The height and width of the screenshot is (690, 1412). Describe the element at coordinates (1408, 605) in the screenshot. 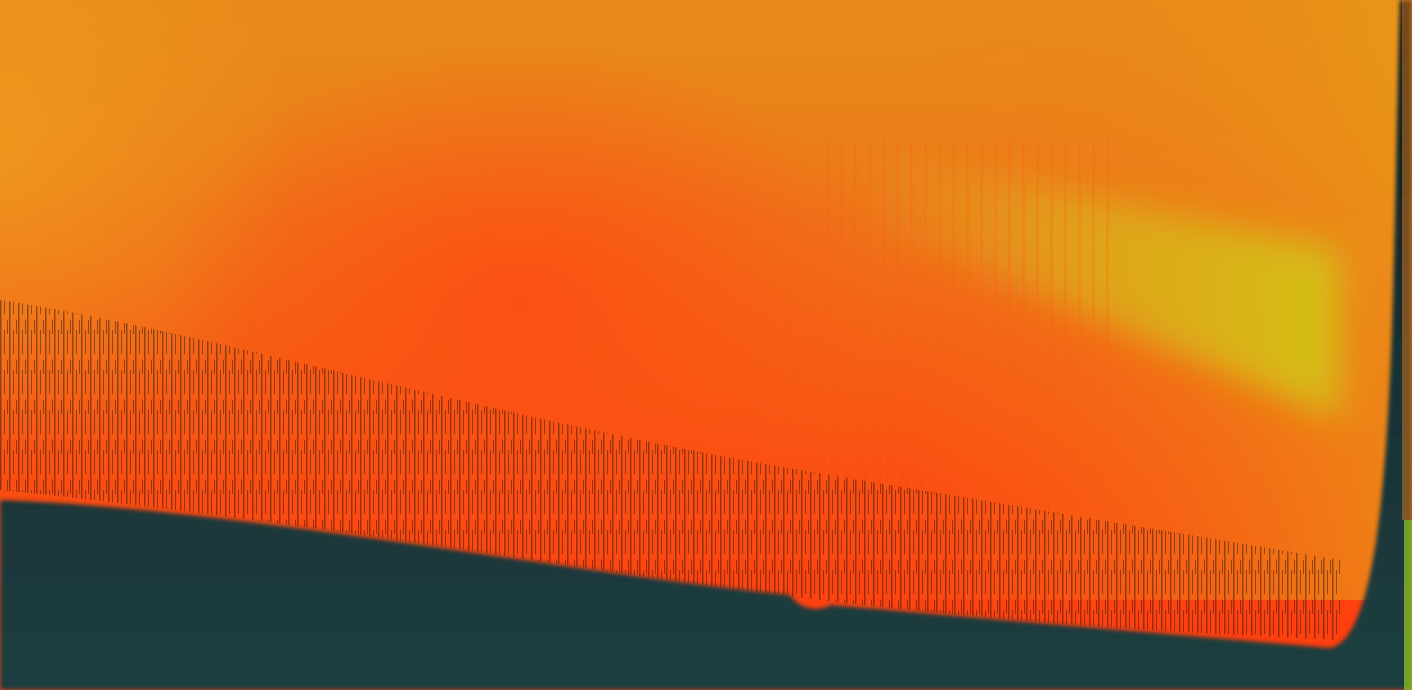

I see `edge-strip` at that location.